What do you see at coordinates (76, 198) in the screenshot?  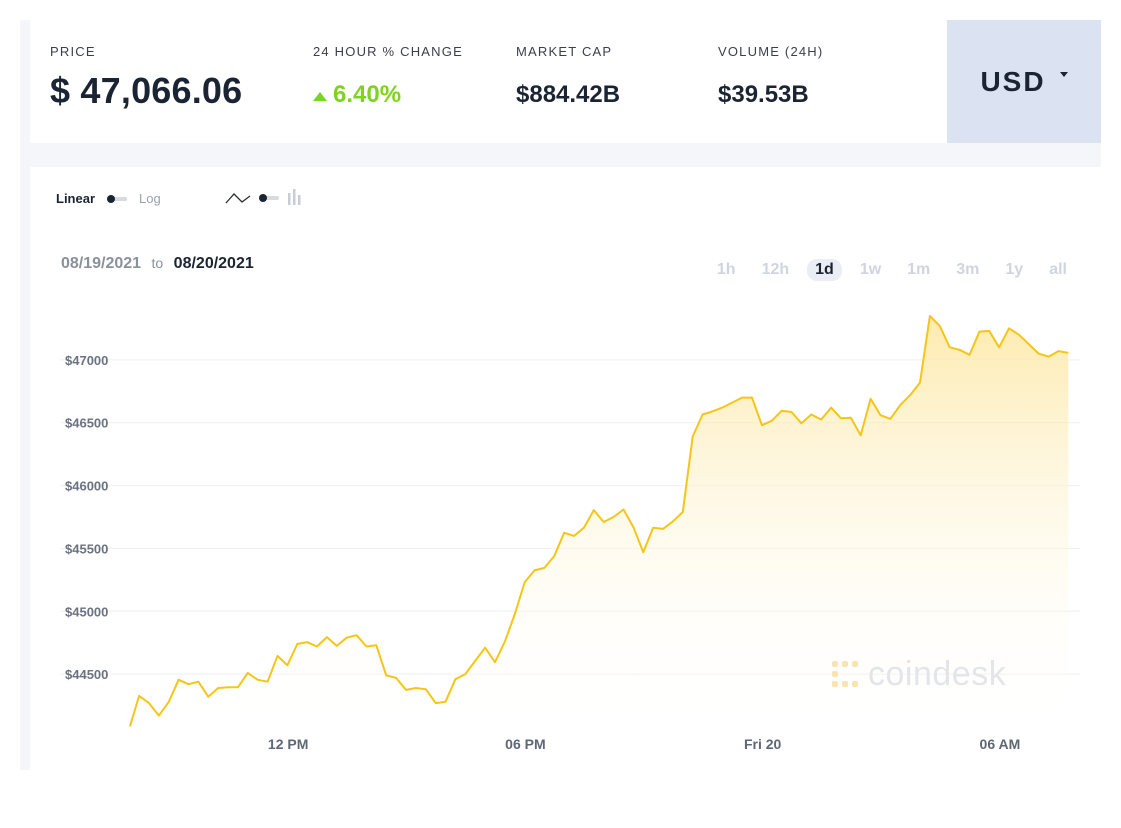 I see `scale-linear-label: Linear` at bounding box center [76, 198].